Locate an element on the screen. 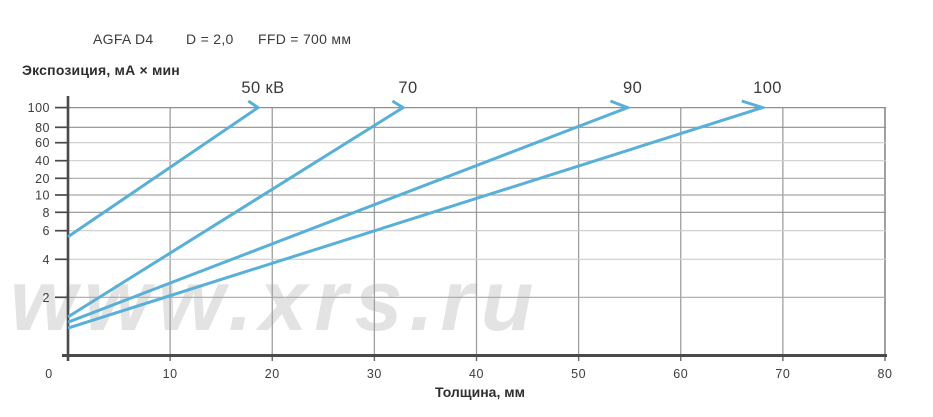 This screenshot has height=417, width=933. y-tick-label: 4 is located at coordinates (46, 260).